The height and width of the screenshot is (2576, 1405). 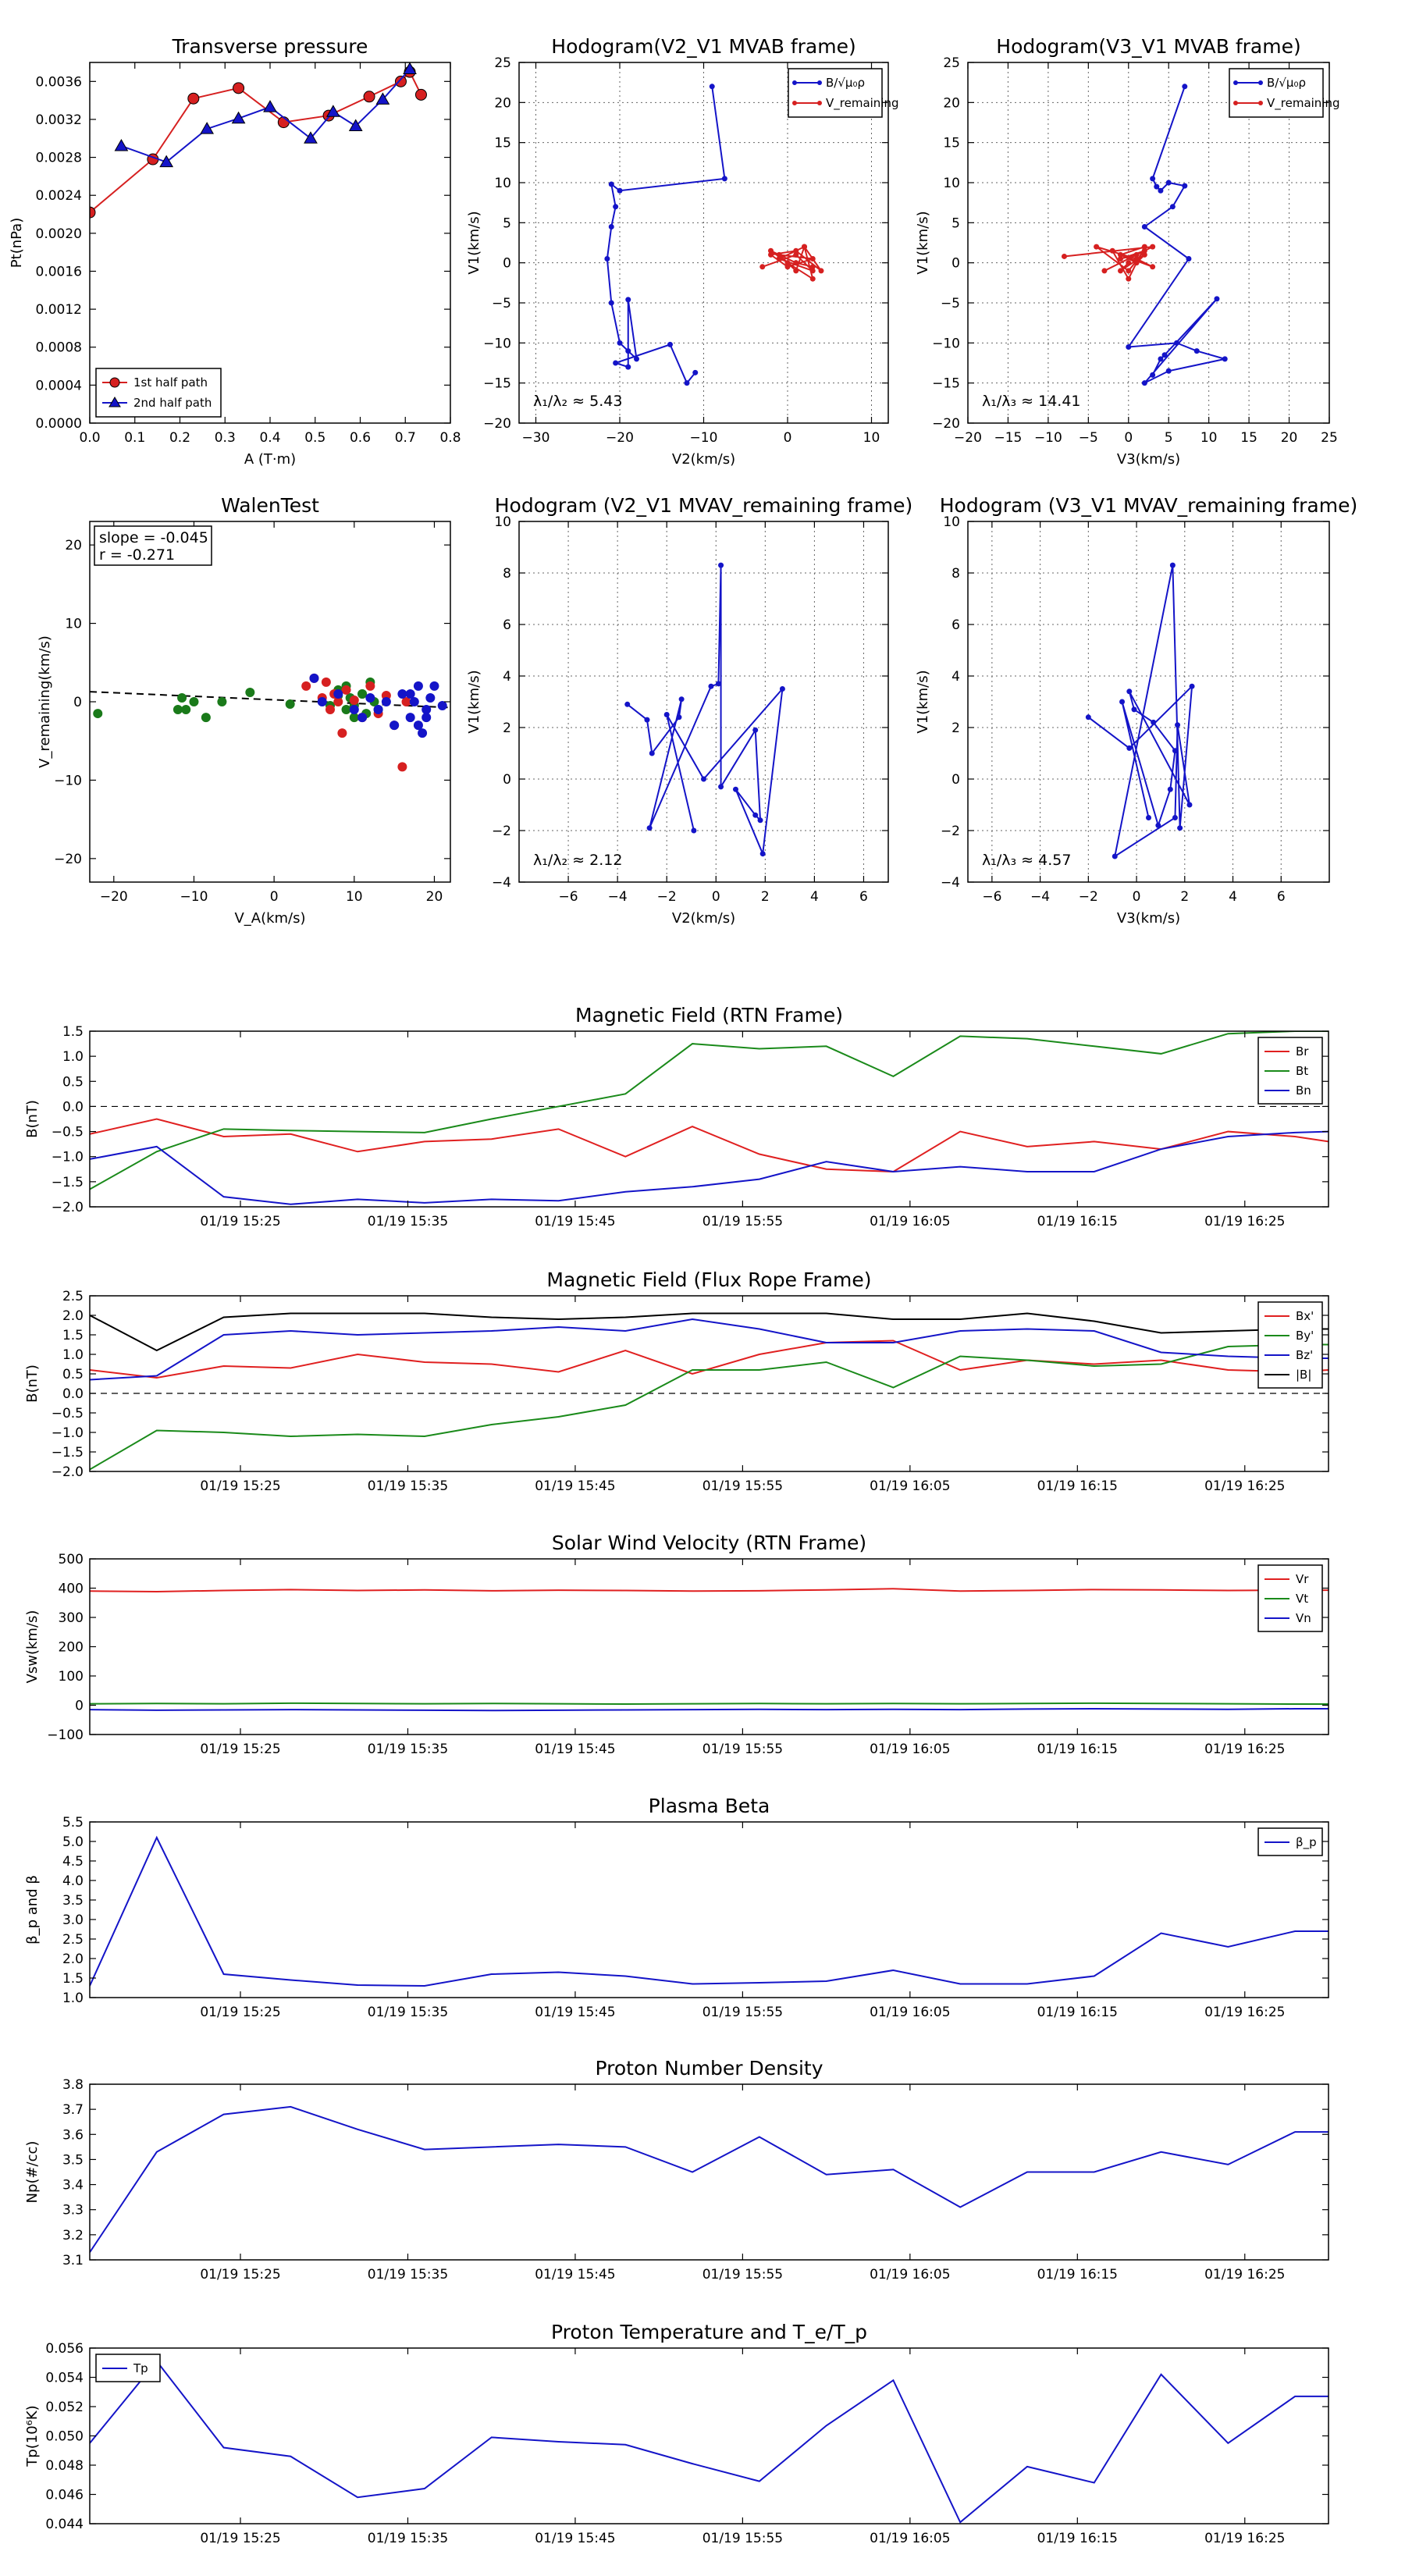 I want to click on chart-title: Hodogram (V3_V1 MVAV_remaining frame), so click(x=1149, y=505).